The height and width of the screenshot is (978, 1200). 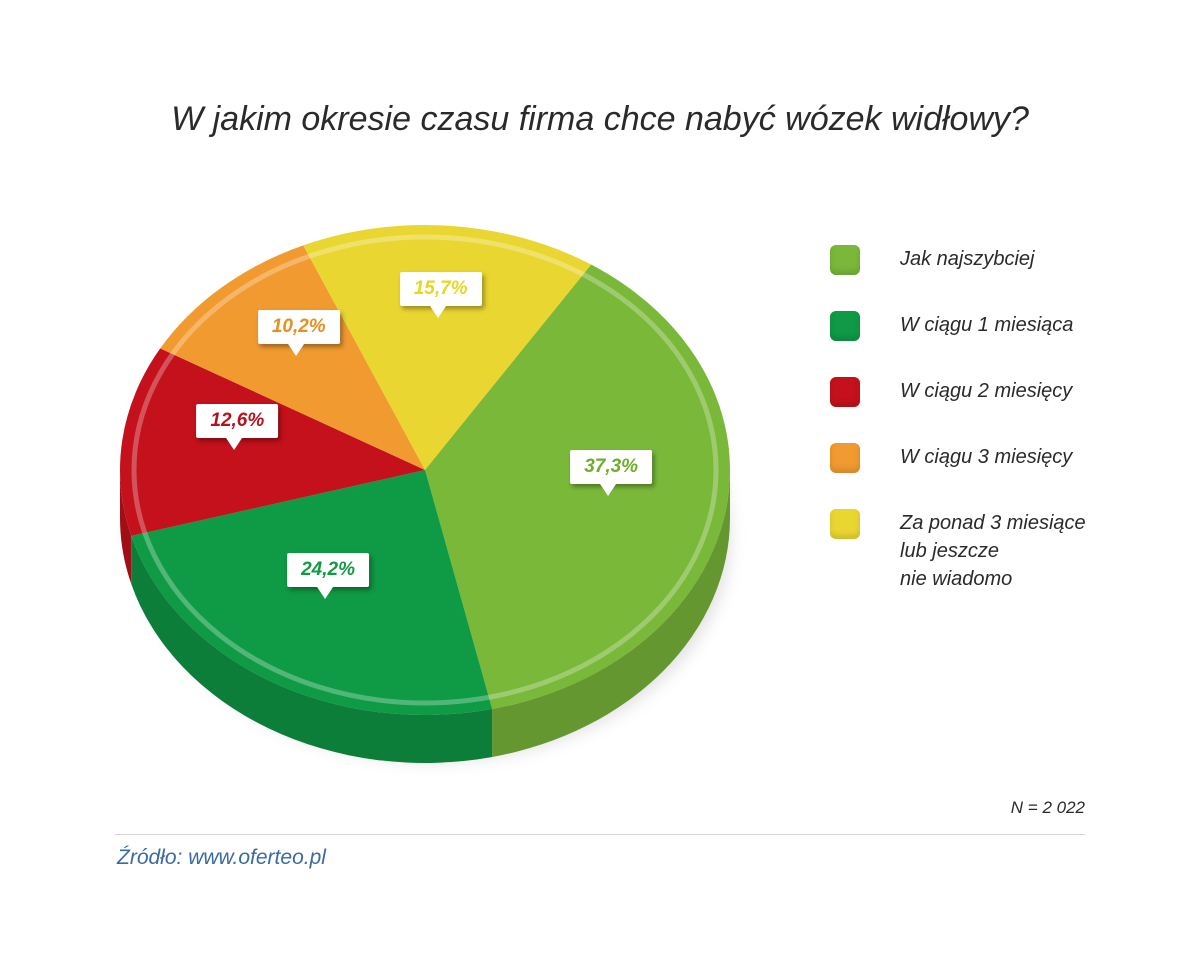 I want to click on legend-item-0: Jak najszybciej, so click(x=990, y=260).